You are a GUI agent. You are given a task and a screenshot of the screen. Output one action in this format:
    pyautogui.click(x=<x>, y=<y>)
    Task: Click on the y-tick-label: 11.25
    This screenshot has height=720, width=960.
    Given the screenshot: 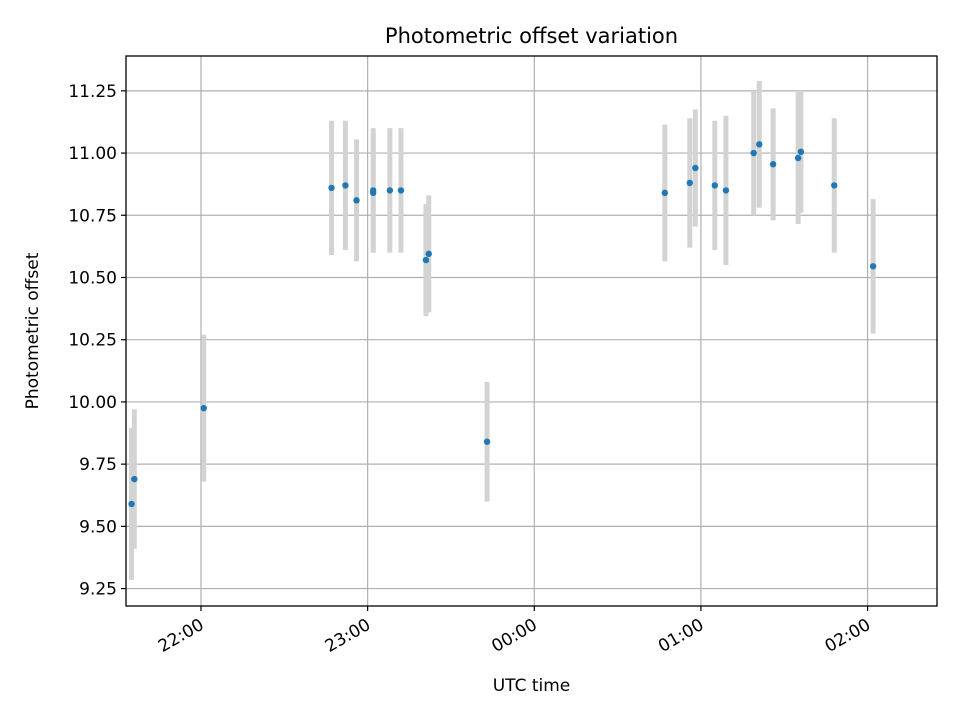 What is the action you would take?
    pyautogui.click(x=92, y=92)
    